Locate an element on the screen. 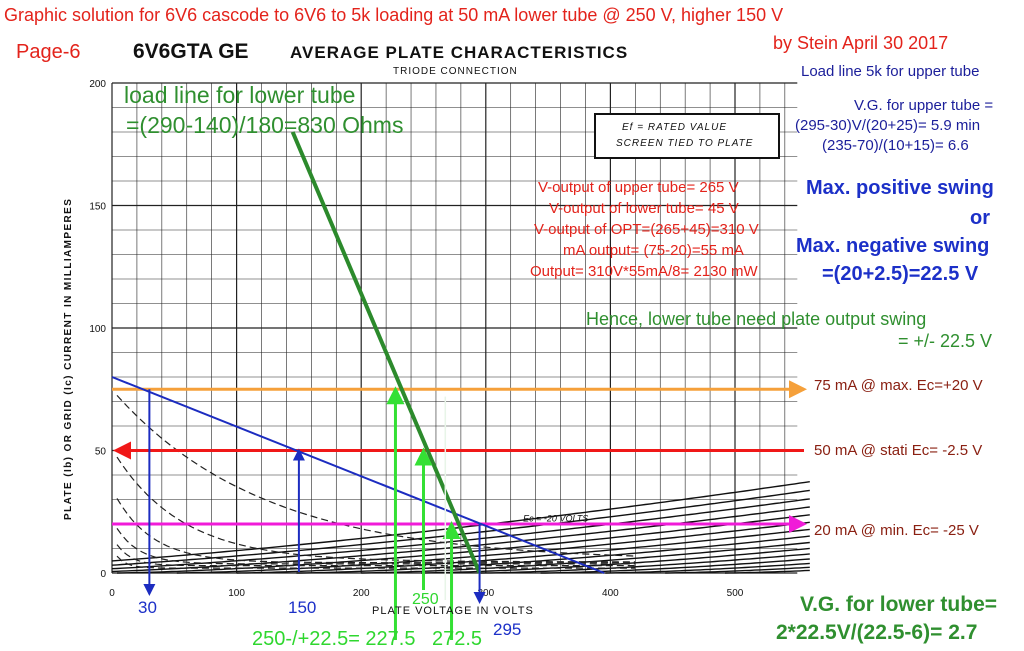 The height and width of the screenshot is (651, 1024). loadline-lower-label-2: =(290-140)/180=830 Ohms is located at coordinates (265, 125).